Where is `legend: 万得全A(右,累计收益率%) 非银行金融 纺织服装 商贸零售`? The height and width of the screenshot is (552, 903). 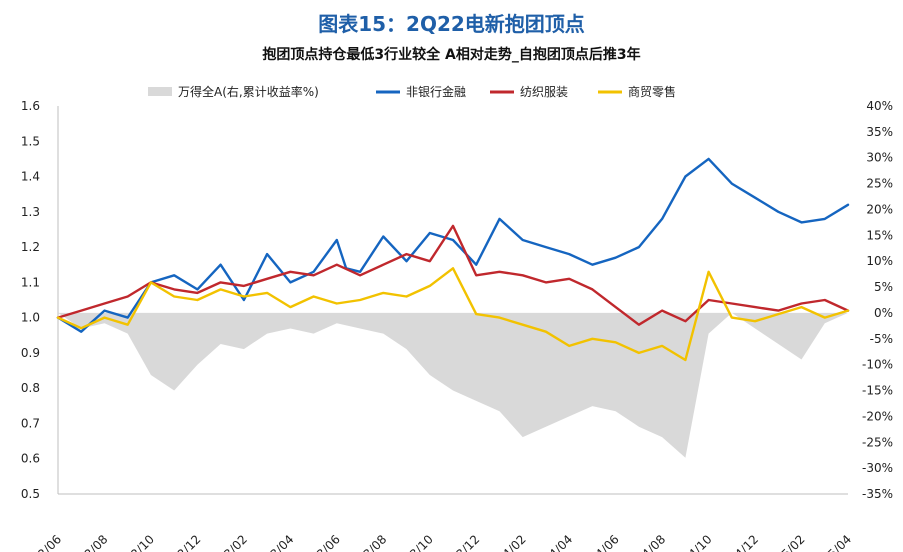
legend: 万得全A(右,累计收益率%) 非银行金融 纺织服装 商贸零售 is located at coordinates (412, 91).